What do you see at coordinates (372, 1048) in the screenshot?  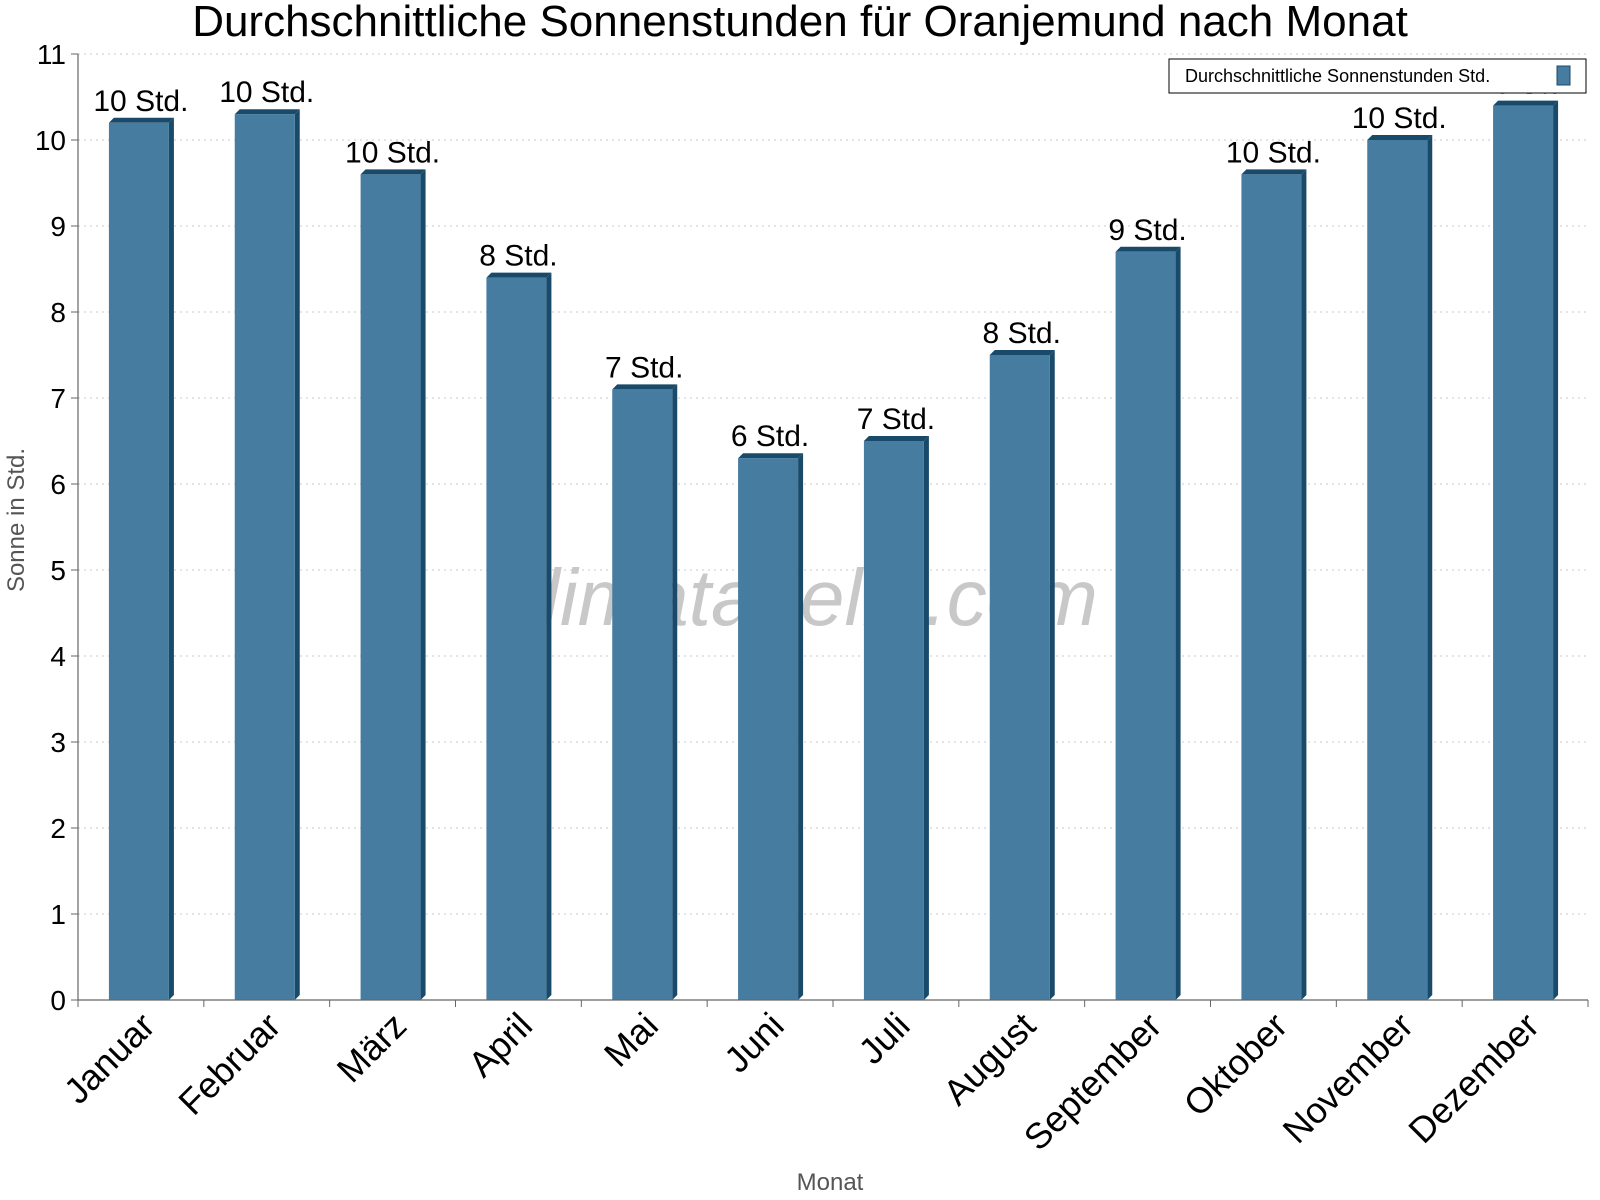 I see `x-tick-label: März` at bounding box center [372, 1048].